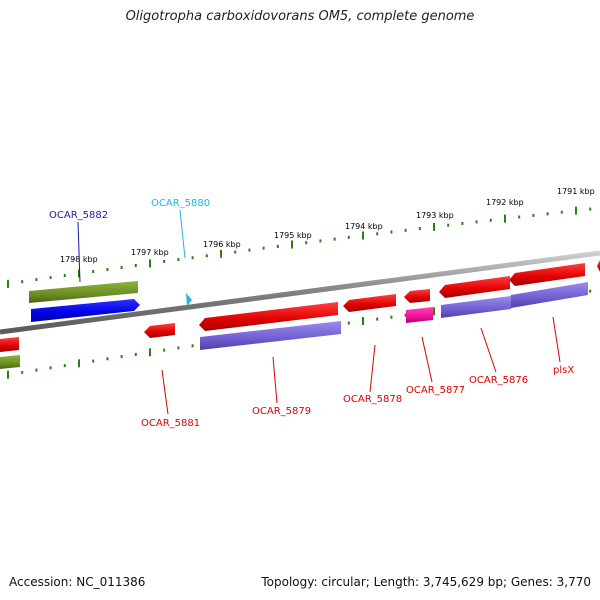 The height and width of the screenshot is (600, 600). I want to click on ruler-label-1793: 1793 kbp, so click(435, 215).